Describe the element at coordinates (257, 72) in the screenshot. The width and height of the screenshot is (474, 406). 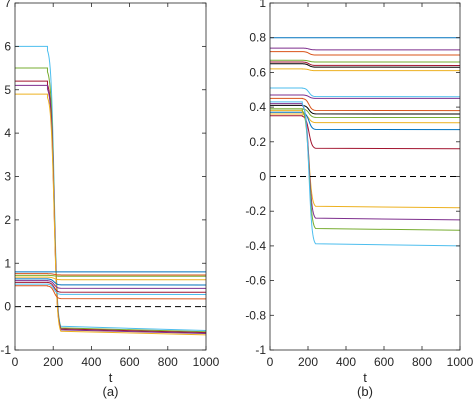
I see `y-tick-label: 0.6` at that location.